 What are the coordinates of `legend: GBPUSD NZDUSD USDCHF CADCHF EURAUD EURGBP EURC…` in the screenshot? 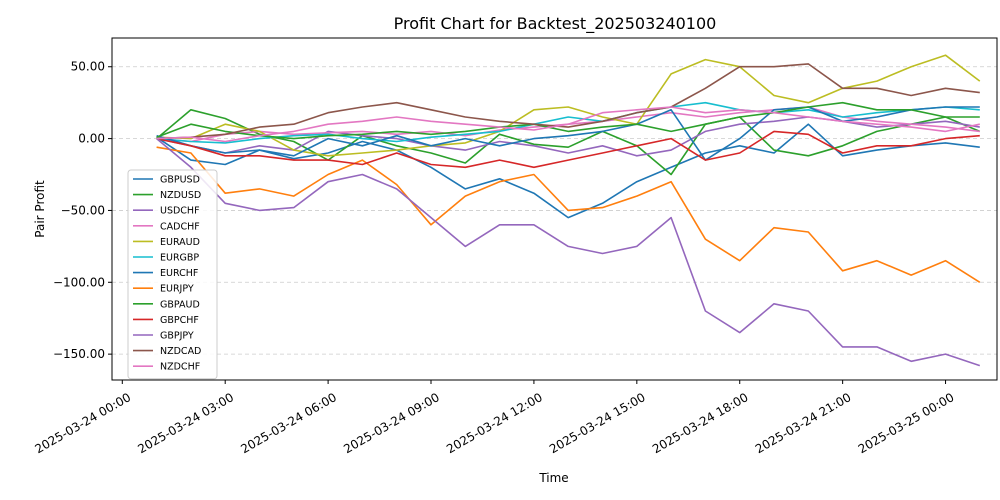 It's located at (172, 274).